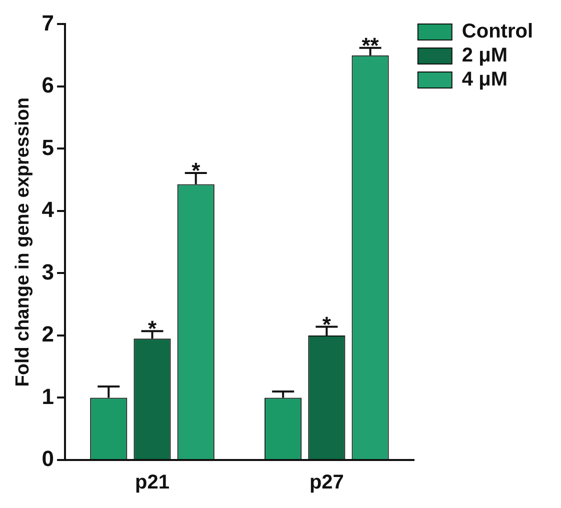 The width and height of the screenshot is (561, 508). What do you see at coordinates (48, 396) in the screenshot?
I see `y-tick-label: 1` at bounding box center [48, 396].